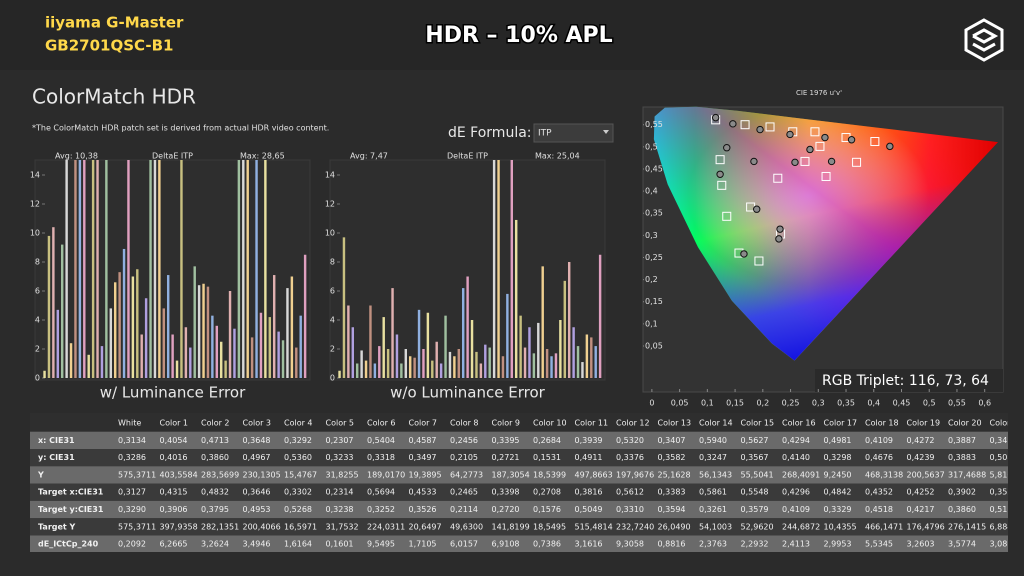 Image resolution: width=1024 pixels, height=576 pixels. Describe the element at coordinates (545, 134) in the screenshot. I see `dropdown-value: ITP` at that location.